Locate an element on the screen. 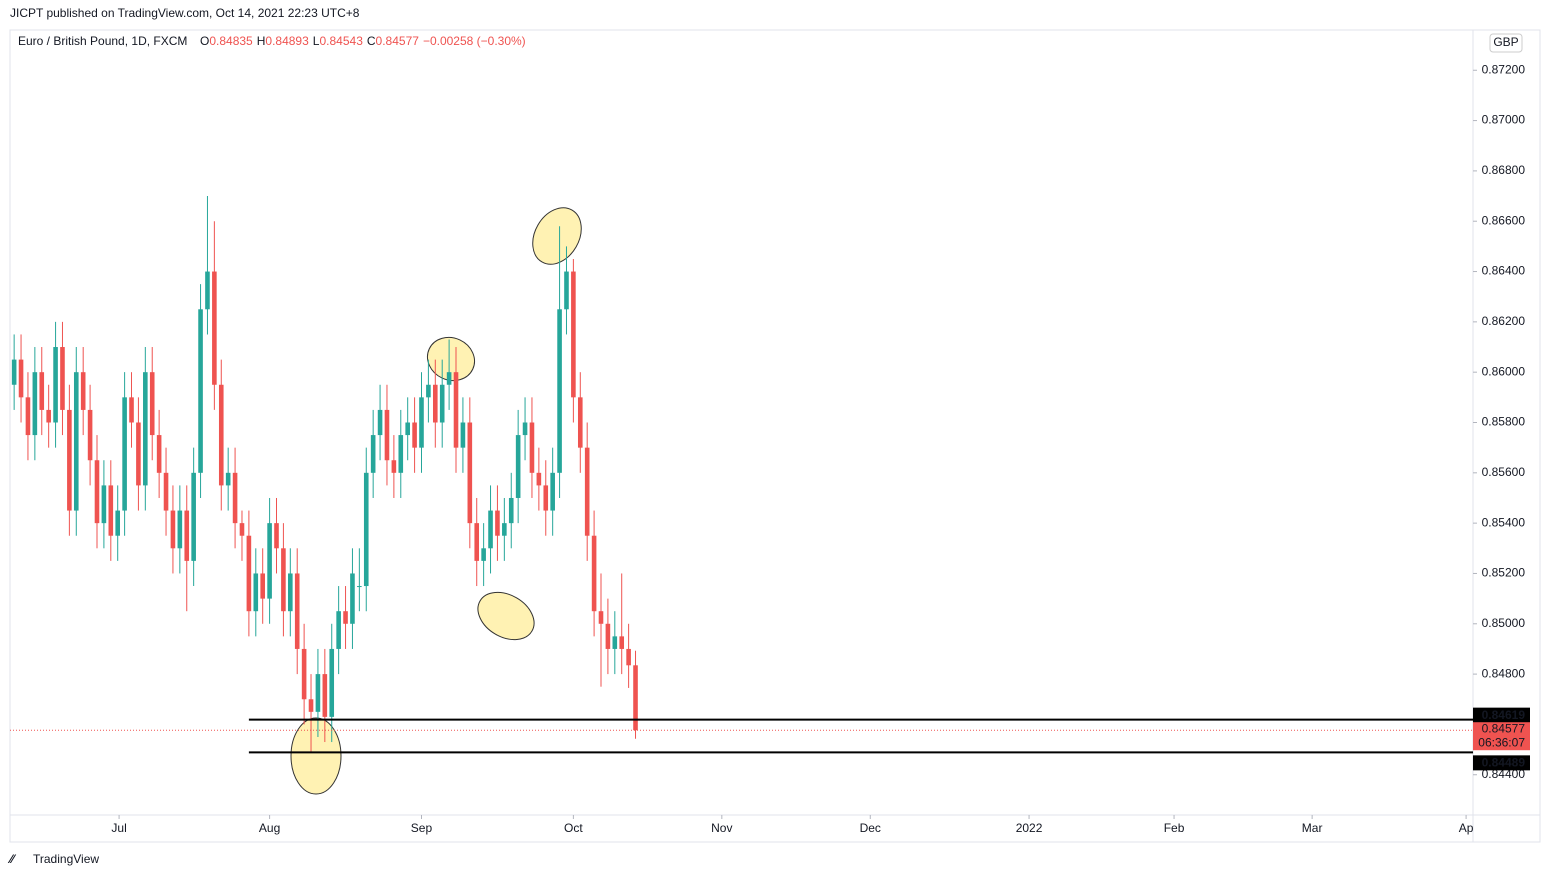  level-tag is located at coordinates (1501, 715).